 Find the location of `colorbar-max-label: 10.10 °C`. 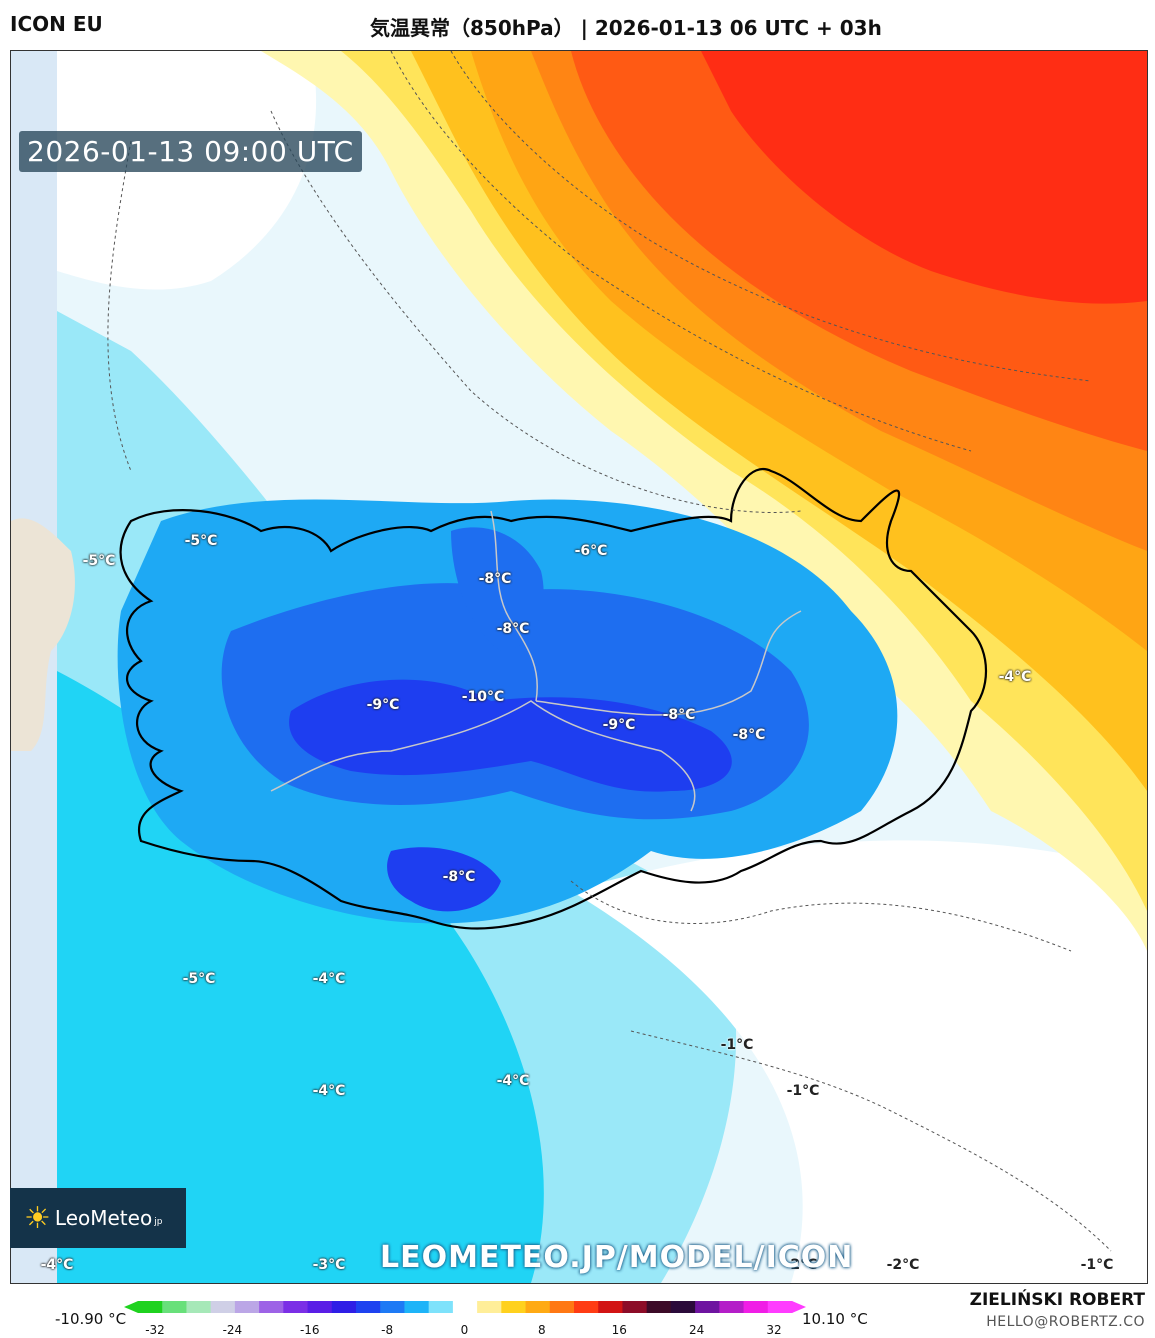

colorbar-max-label: 10.10 °C is located at coordinates (835, 1319).